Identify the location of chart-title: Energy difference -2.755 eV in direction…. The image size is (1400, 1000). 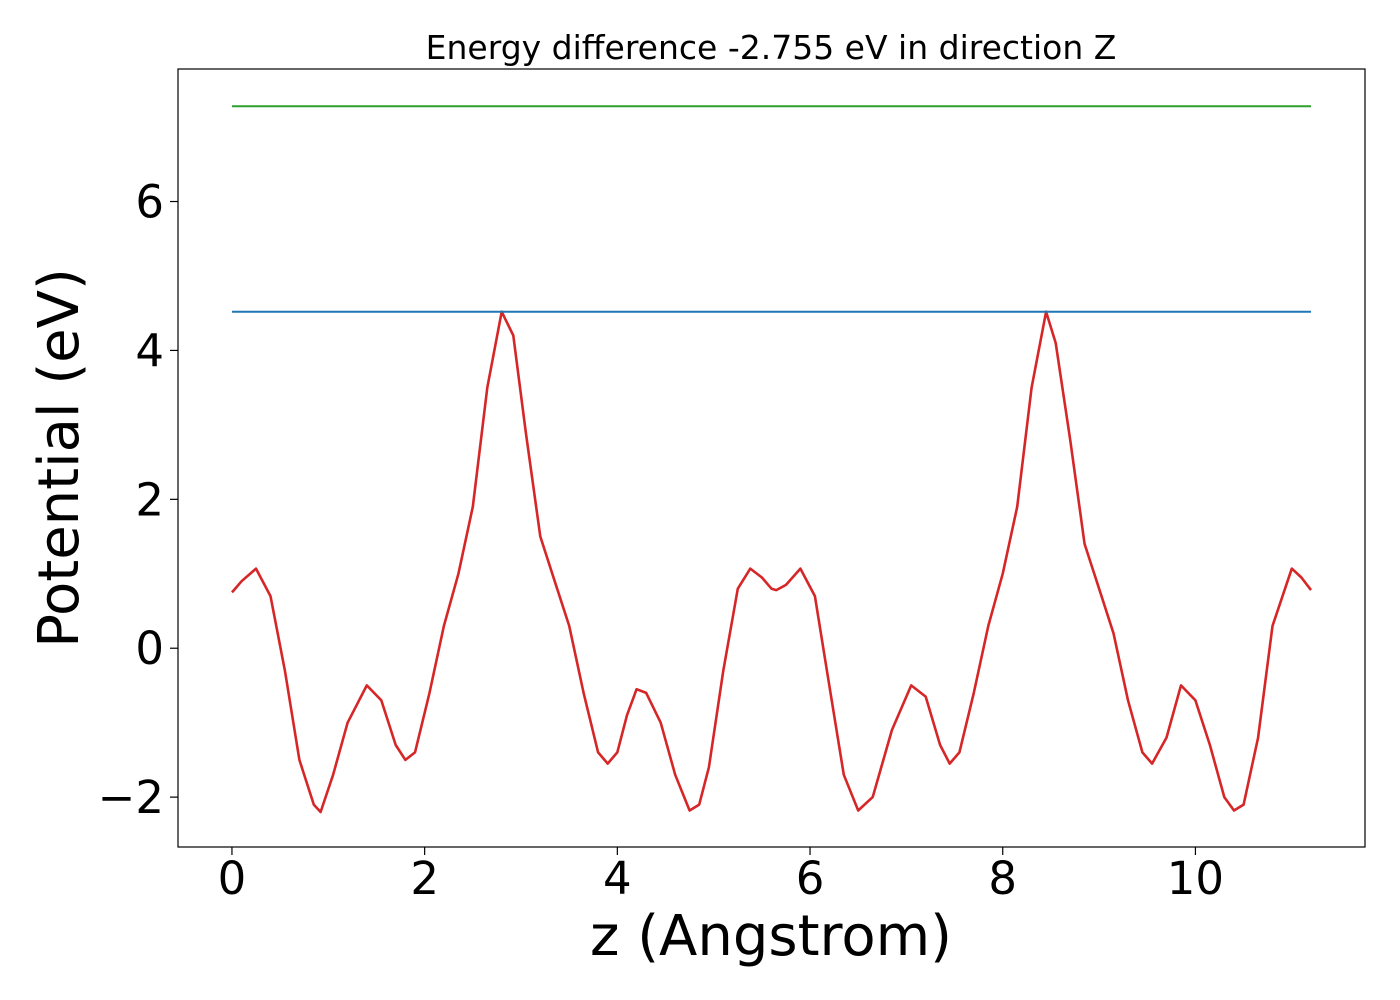
(771, 47).